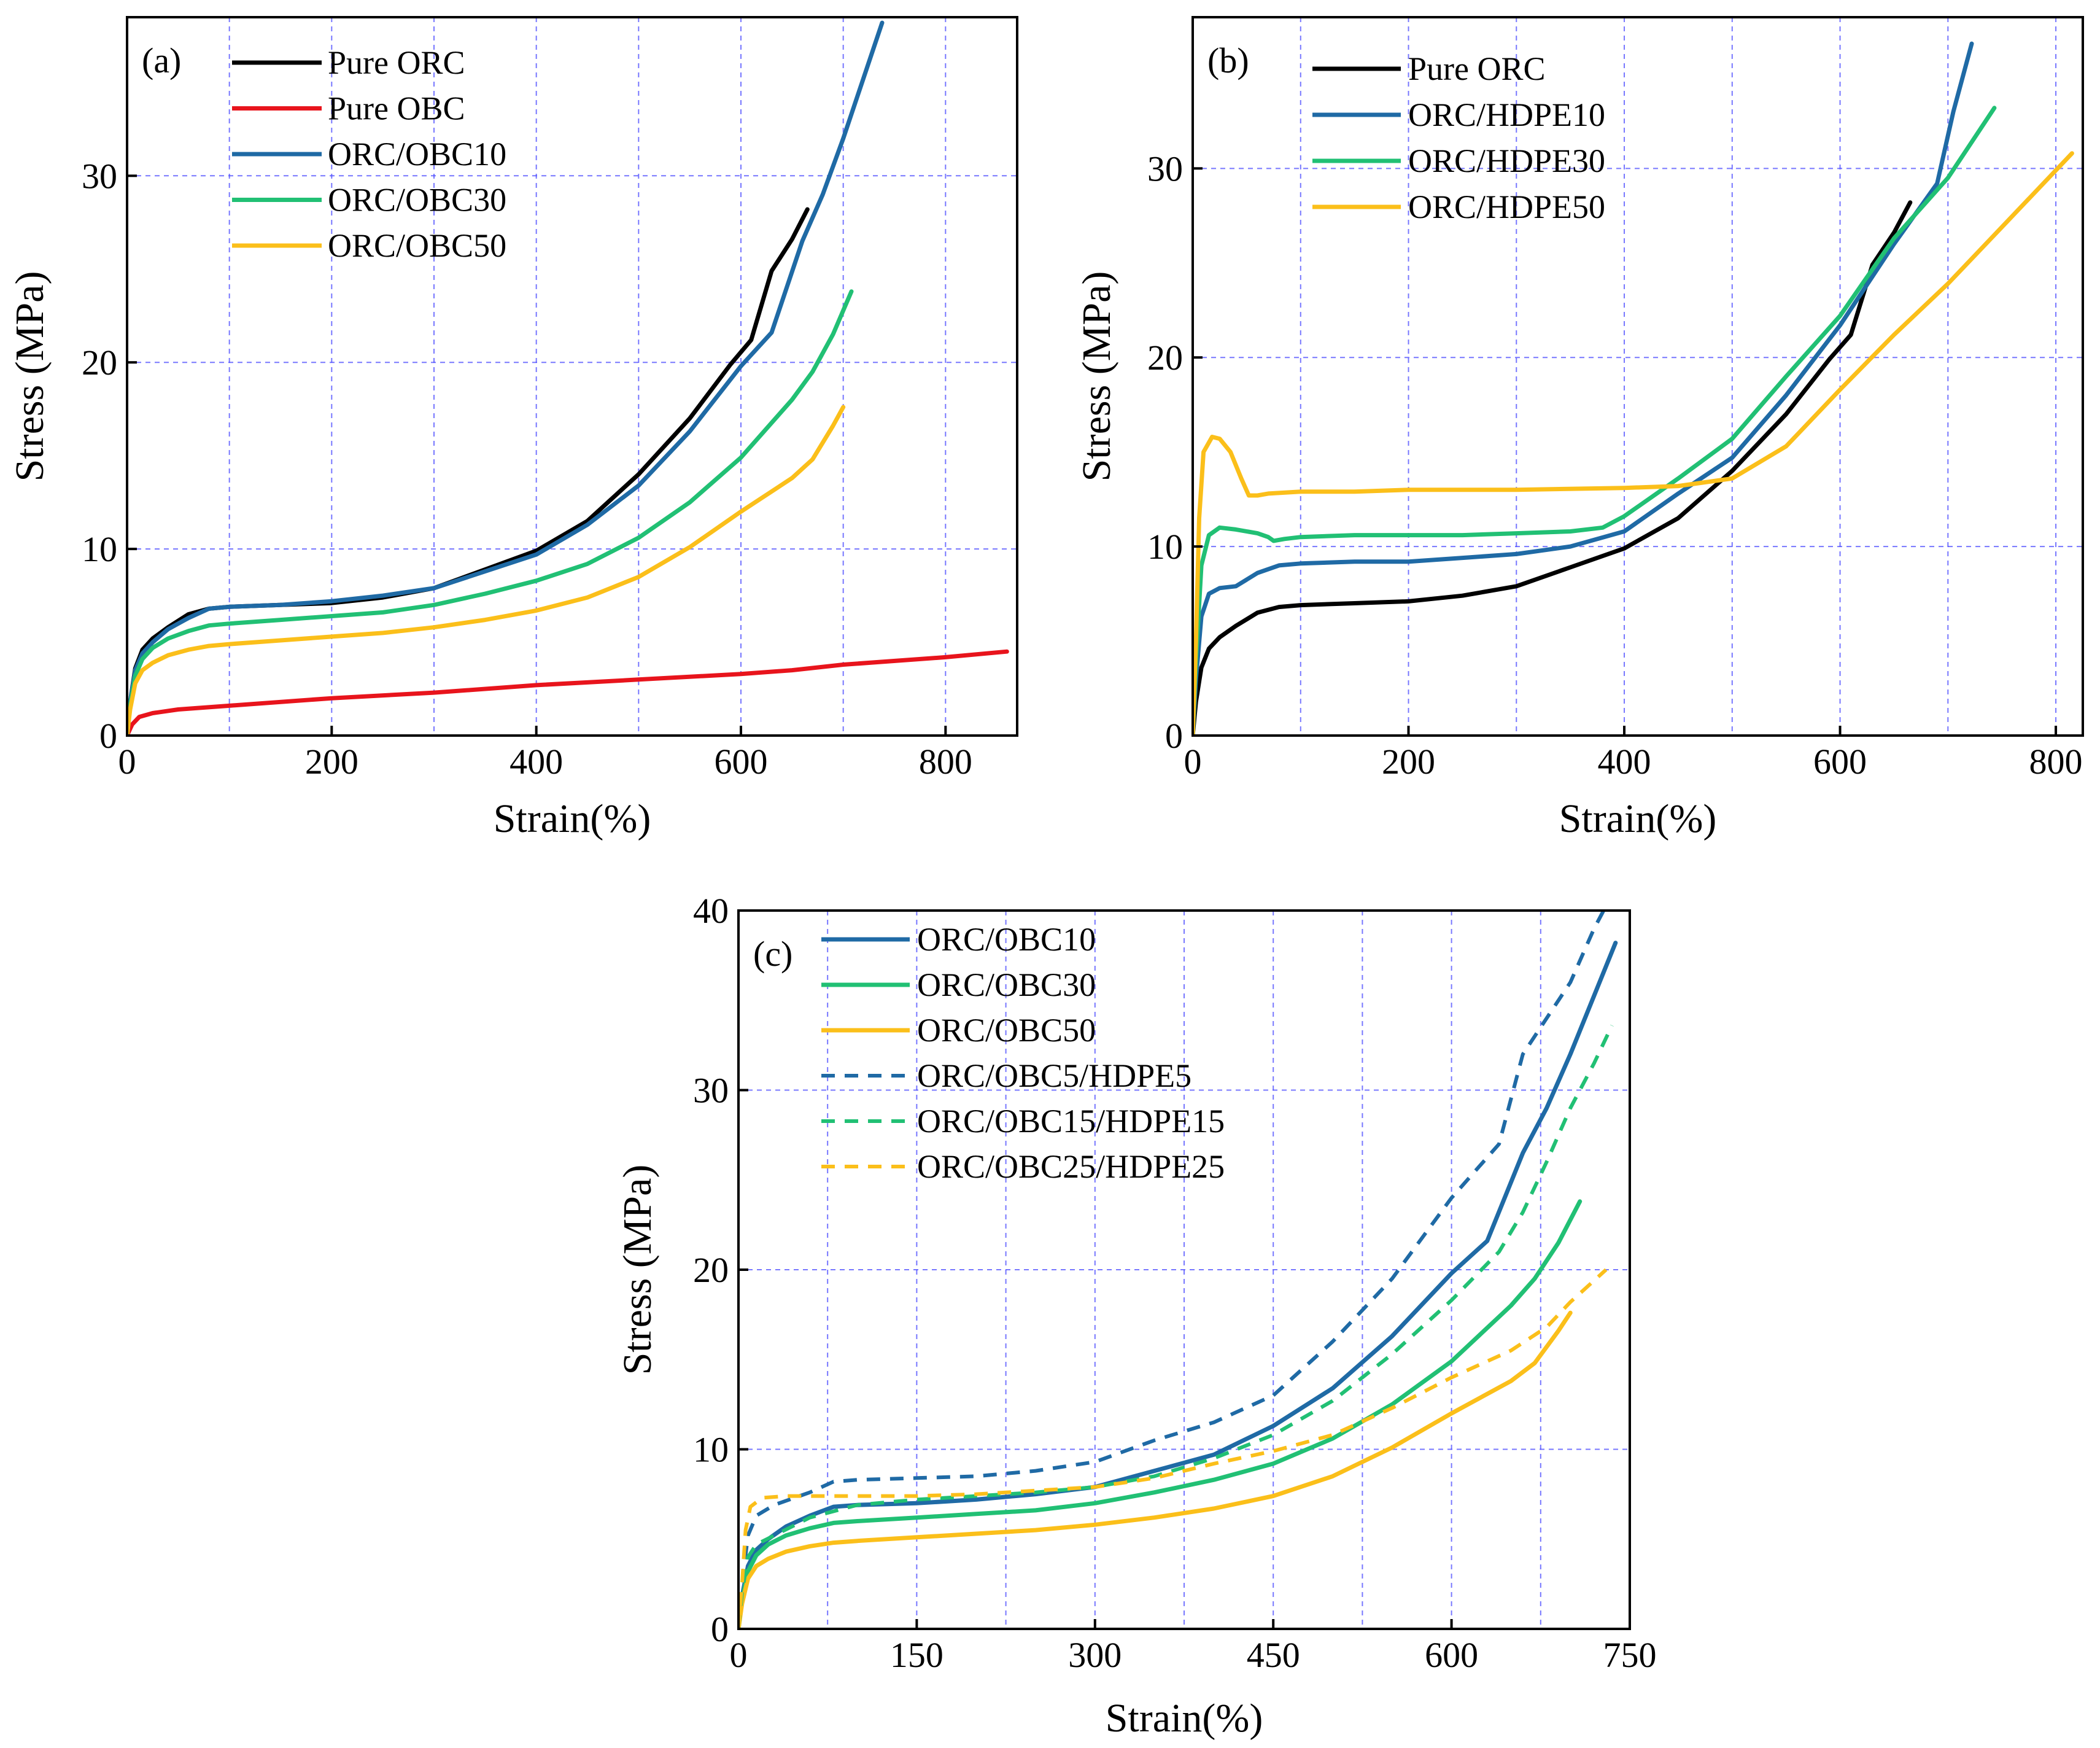 The image size is (2100, 1748). What do you see at coordinates (1506, 161) in the screenshot?
I see `legend-label: ORC/HDPE30` at bounding box center [1506, 161].